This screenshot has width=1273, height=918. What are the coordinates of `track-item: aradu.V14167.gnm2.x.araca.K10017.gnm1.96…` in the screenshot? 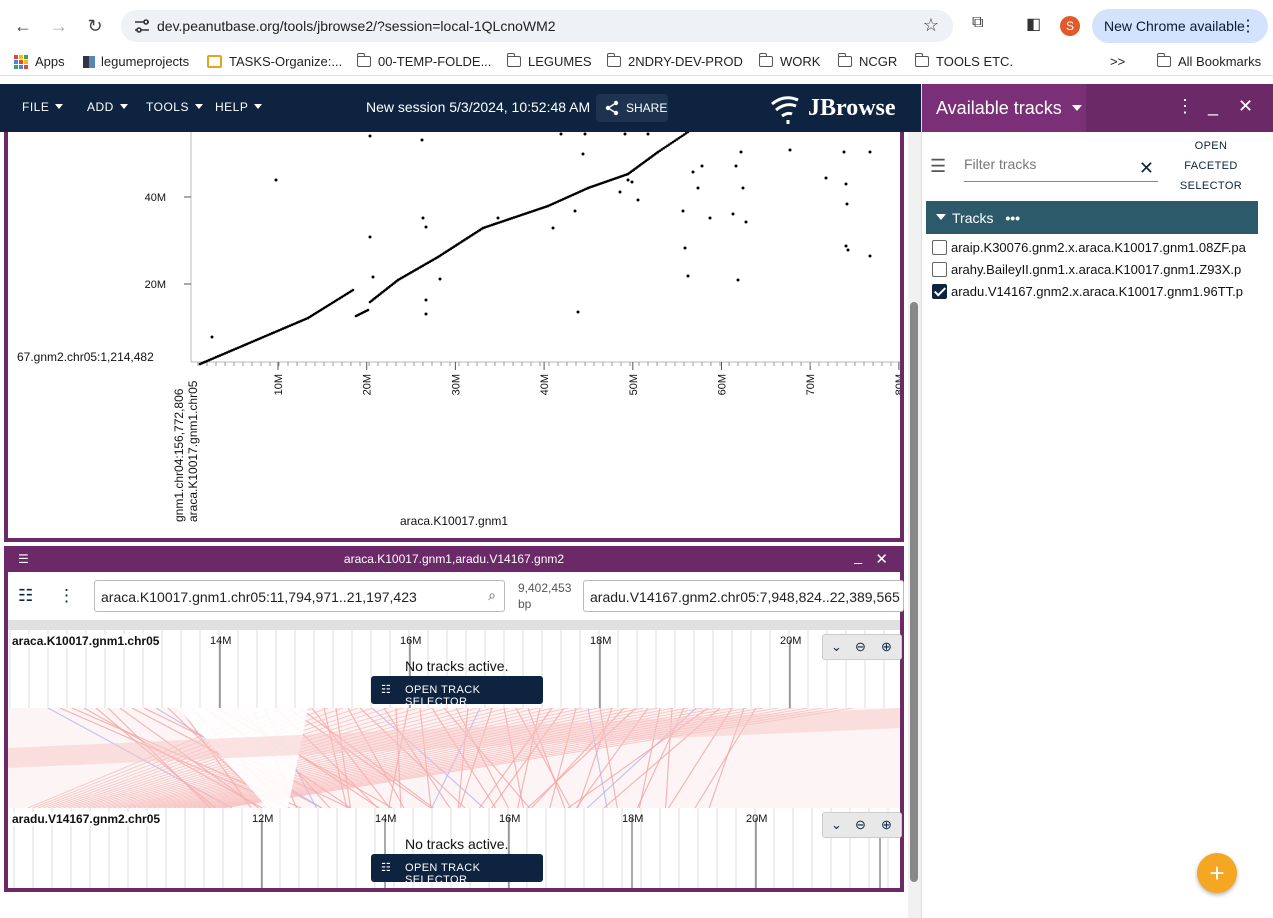 It's located at (1102, 295).